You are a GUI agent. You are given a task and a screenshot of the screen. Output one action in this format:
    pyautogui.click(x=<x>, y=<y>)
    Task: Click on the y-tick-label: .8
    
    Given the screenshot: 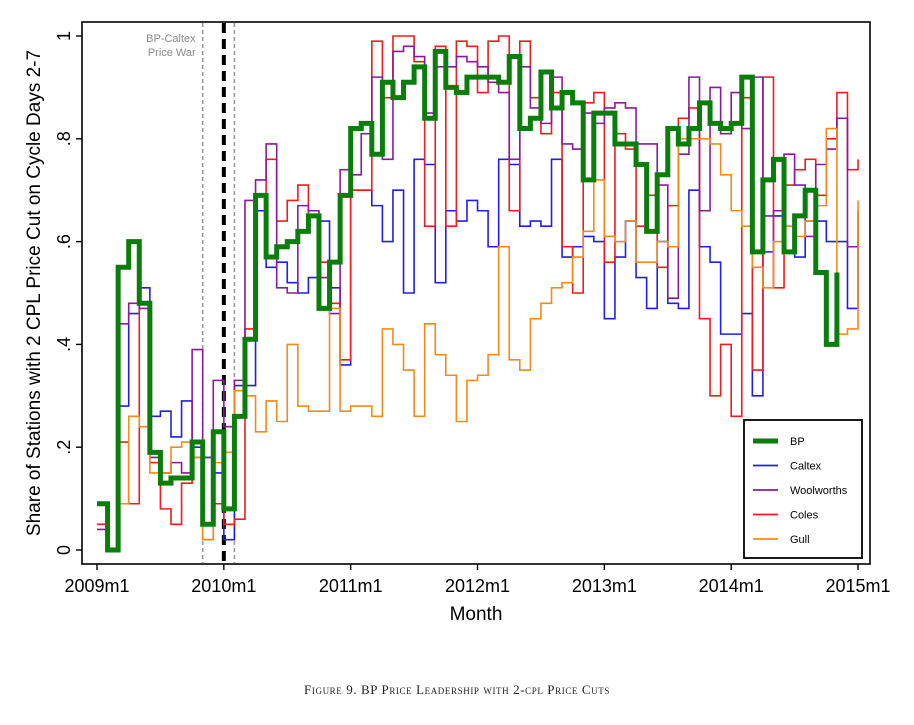 What is the action you would take?
    pyautogui.click(x=64, y=138)
    